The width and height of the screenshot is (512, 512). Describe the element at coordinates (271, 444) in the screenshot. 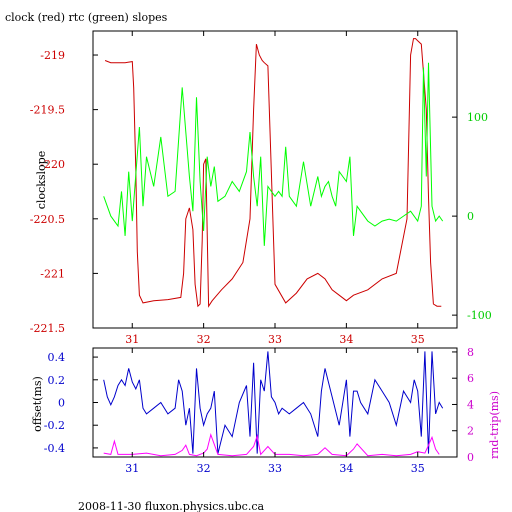

I see `rnd-trip-line` at that location.